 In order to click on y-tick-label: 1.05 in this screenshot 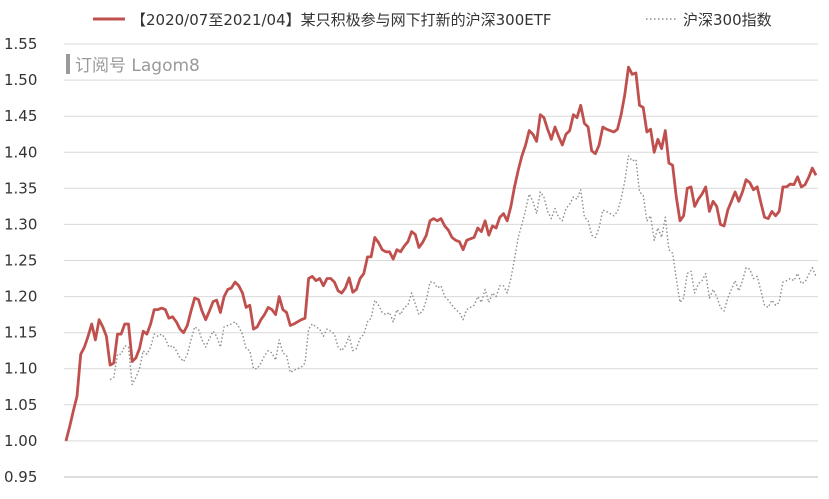, I will do `click(20, 405)`.